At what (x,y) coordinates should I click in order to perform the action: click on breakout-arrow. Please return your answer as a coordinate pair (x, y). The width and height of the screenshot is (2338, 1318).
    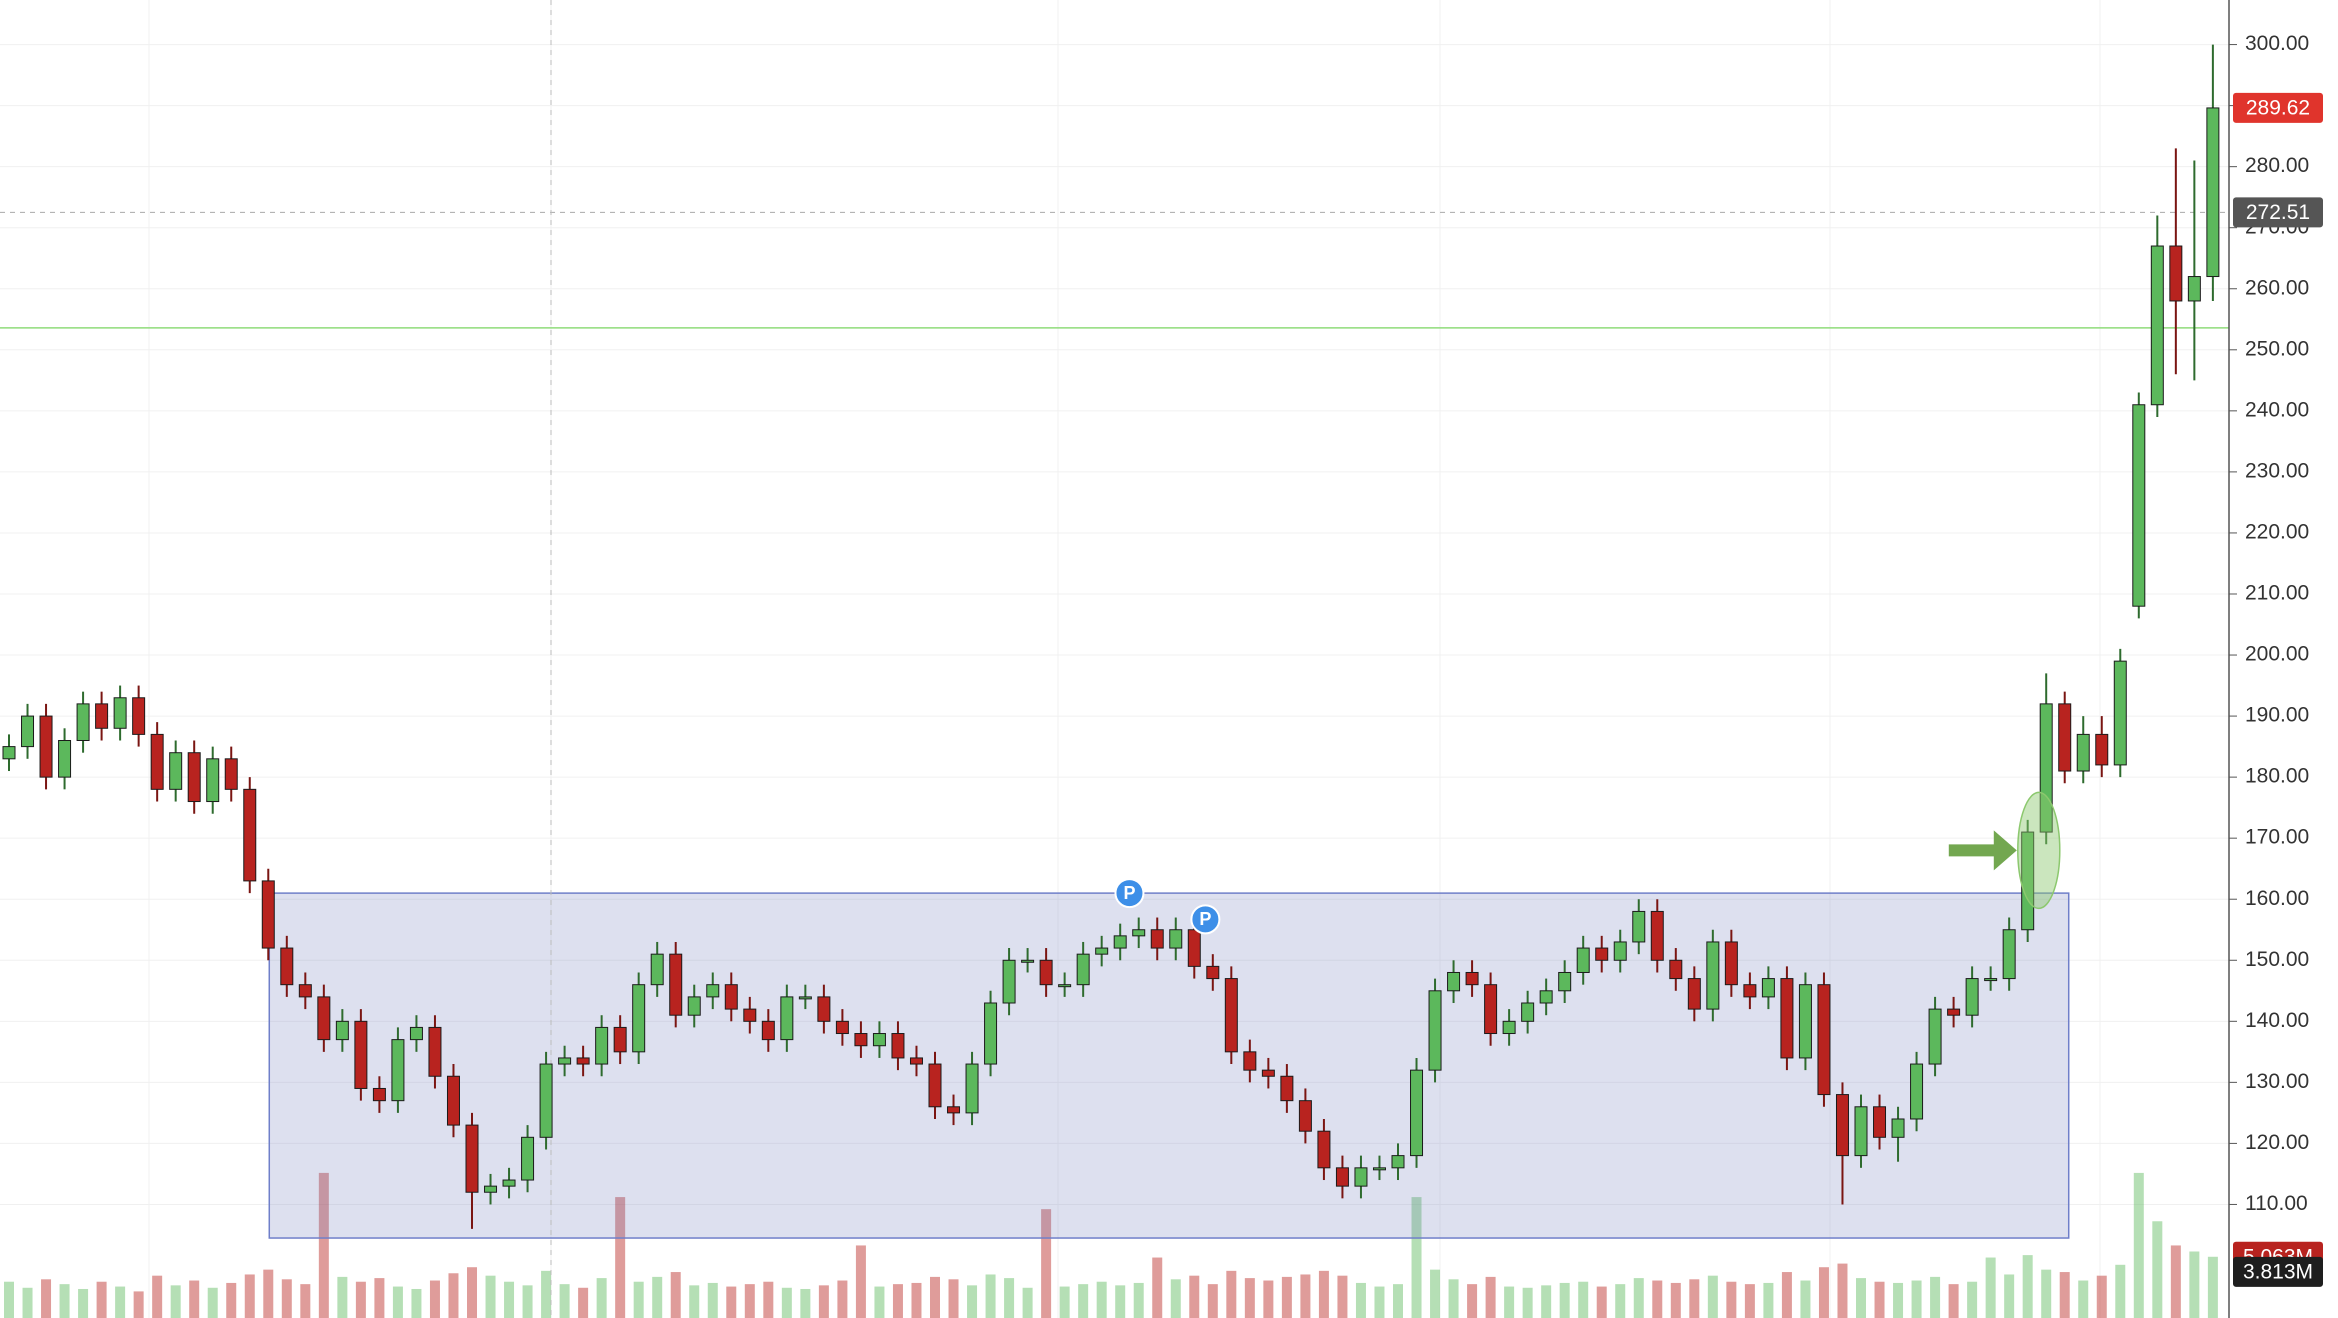
    Looking at the image, I should click on (1982, 850).